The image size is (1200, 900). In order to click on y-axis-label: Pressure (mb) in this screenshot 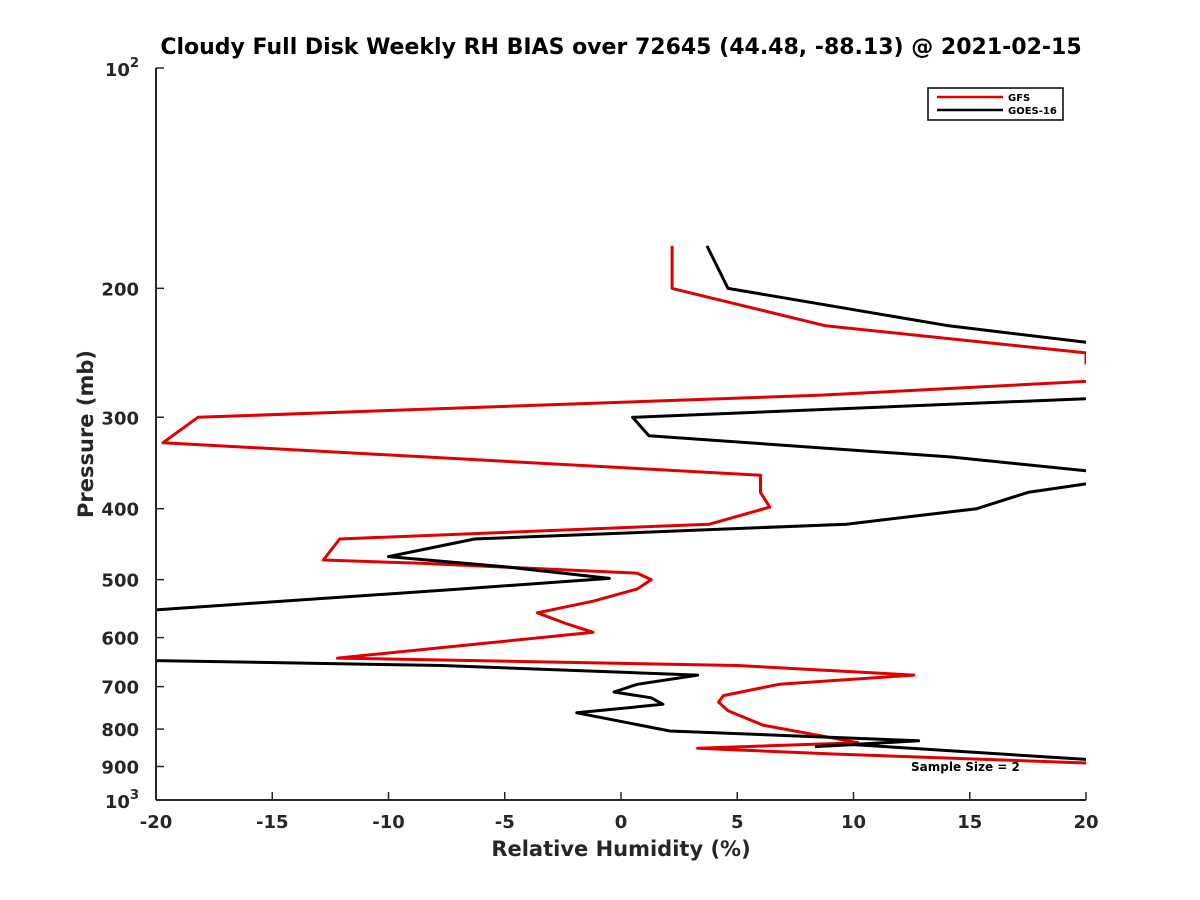, I will do `click(86, 434)`.